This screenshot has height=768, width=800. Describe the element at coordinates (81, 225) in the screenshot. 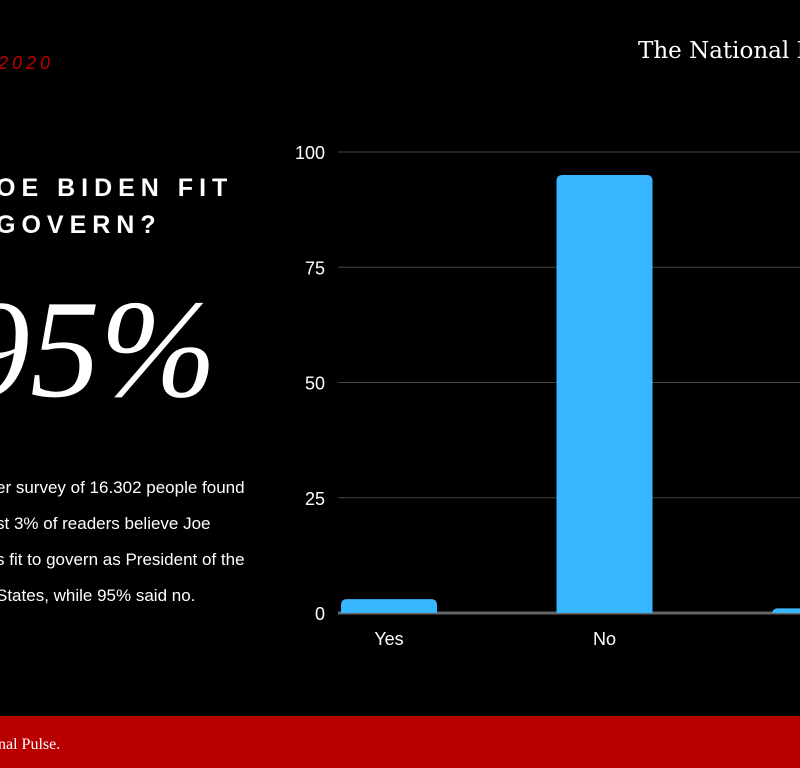

I see `question-line-2: GOVERN?` at that location.